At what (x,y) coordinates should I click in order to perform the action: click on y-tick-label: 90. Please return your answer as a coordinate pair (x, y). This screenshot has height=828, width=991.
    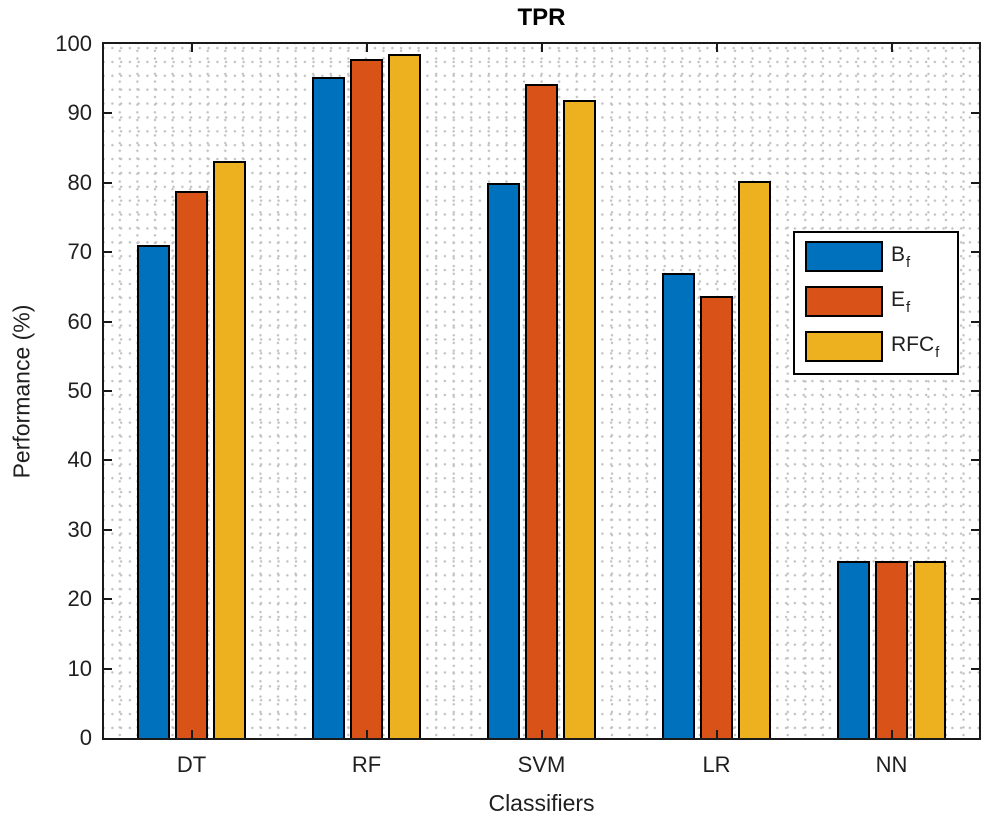
    Looking at the image, I should click on (79, 113).